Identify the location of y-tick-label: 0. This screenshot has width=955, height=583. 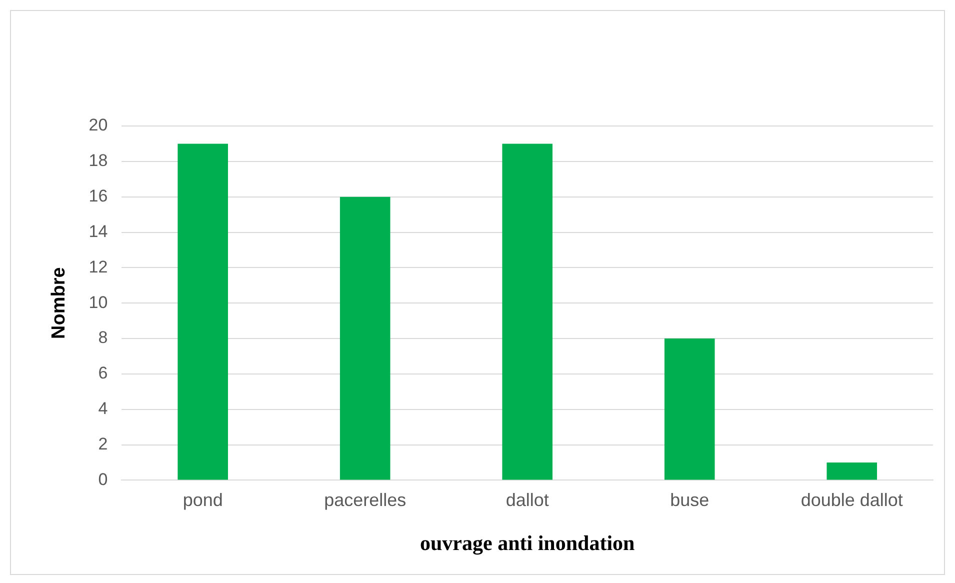
(103, 479).